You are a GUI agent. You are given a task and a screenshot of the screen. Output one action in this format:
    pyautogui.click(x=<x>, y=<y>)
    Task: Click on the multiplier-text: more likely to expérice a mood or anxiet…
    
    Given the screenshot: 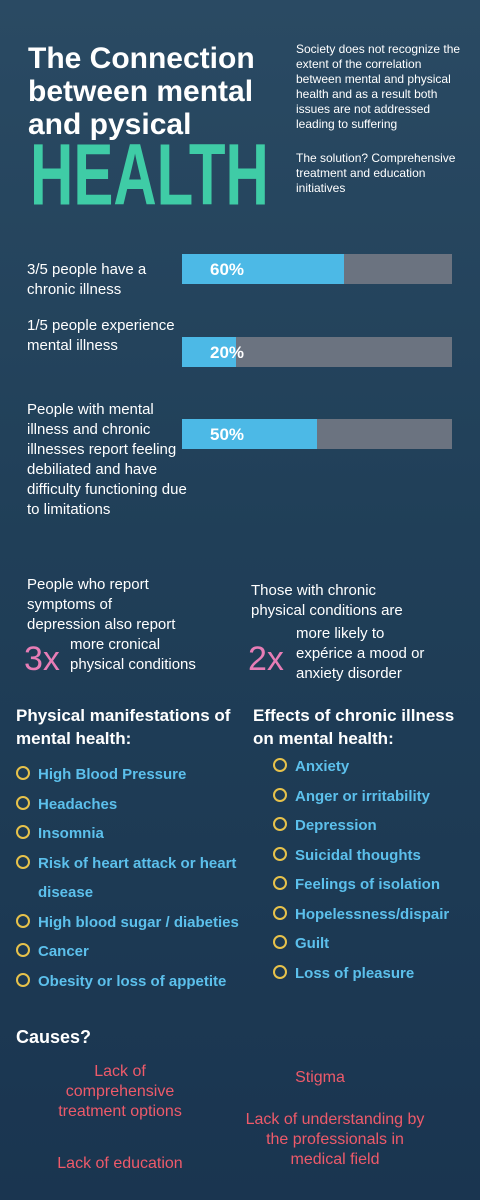 What is the action you would take?
    pyautogui.click(x=360, y=653)
    